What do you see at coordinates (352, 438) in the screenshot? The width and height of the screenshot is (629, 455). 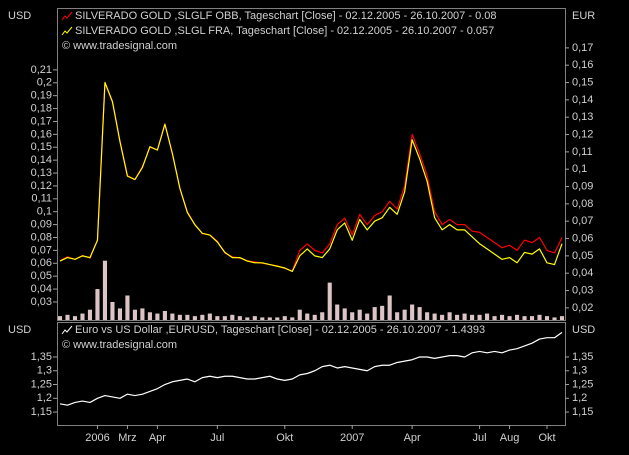 I see `x-tick-label: 2007` at bounding box center [352, 438].